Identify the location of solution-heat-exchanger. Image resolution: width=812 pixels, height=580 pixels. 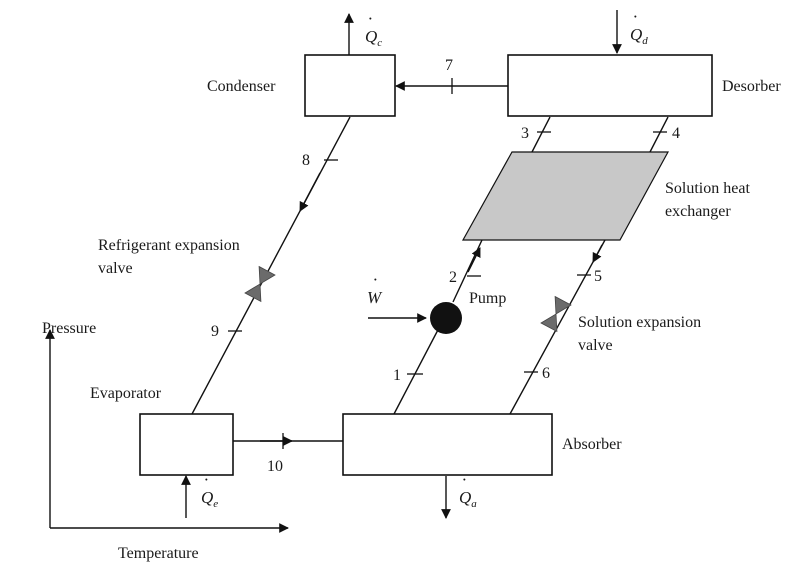
(565, 196).